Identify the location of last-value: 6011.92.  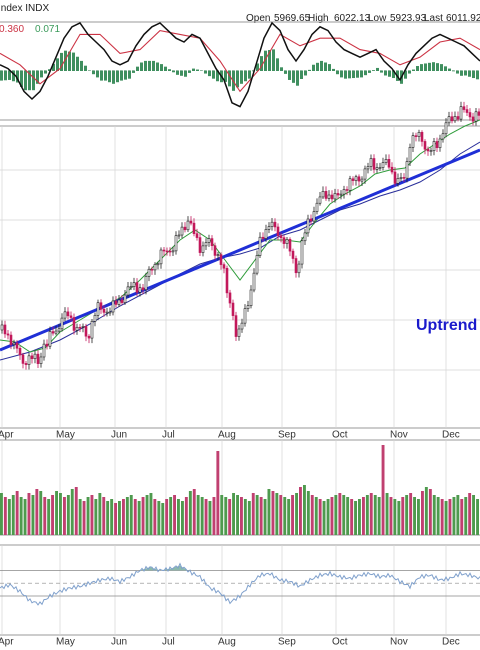
(463, 18).